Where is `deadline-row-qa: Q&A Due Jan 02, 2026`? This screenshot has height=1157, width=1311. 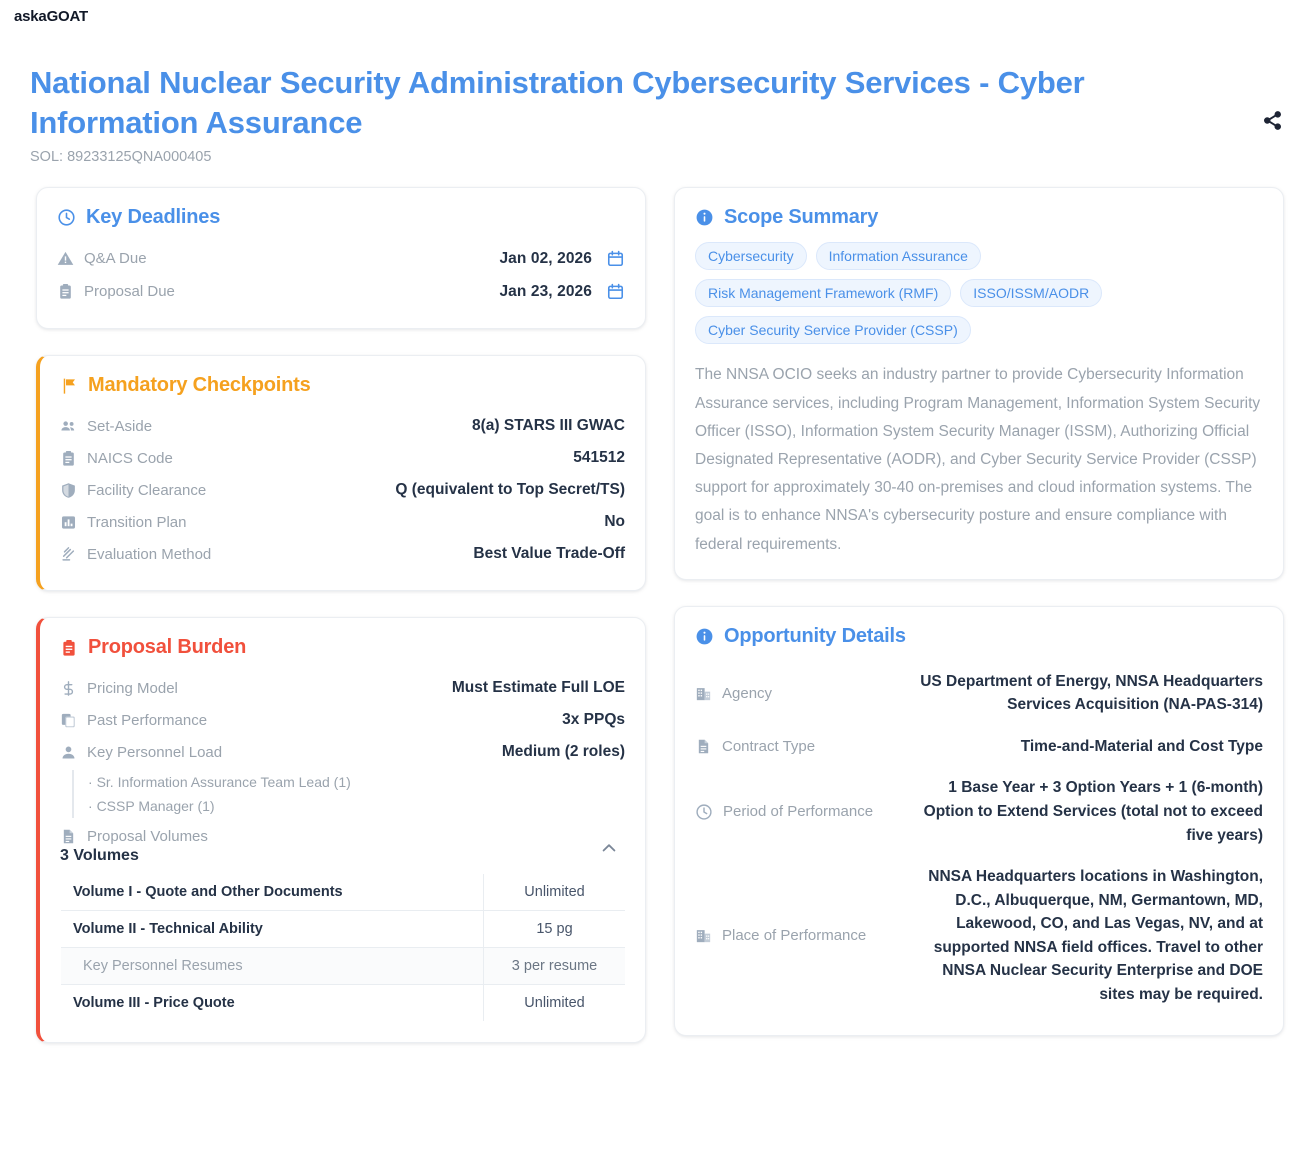
deadline-row-qa: Q&A Due Jan 02, 2026 is located at coordinates (341, 258).